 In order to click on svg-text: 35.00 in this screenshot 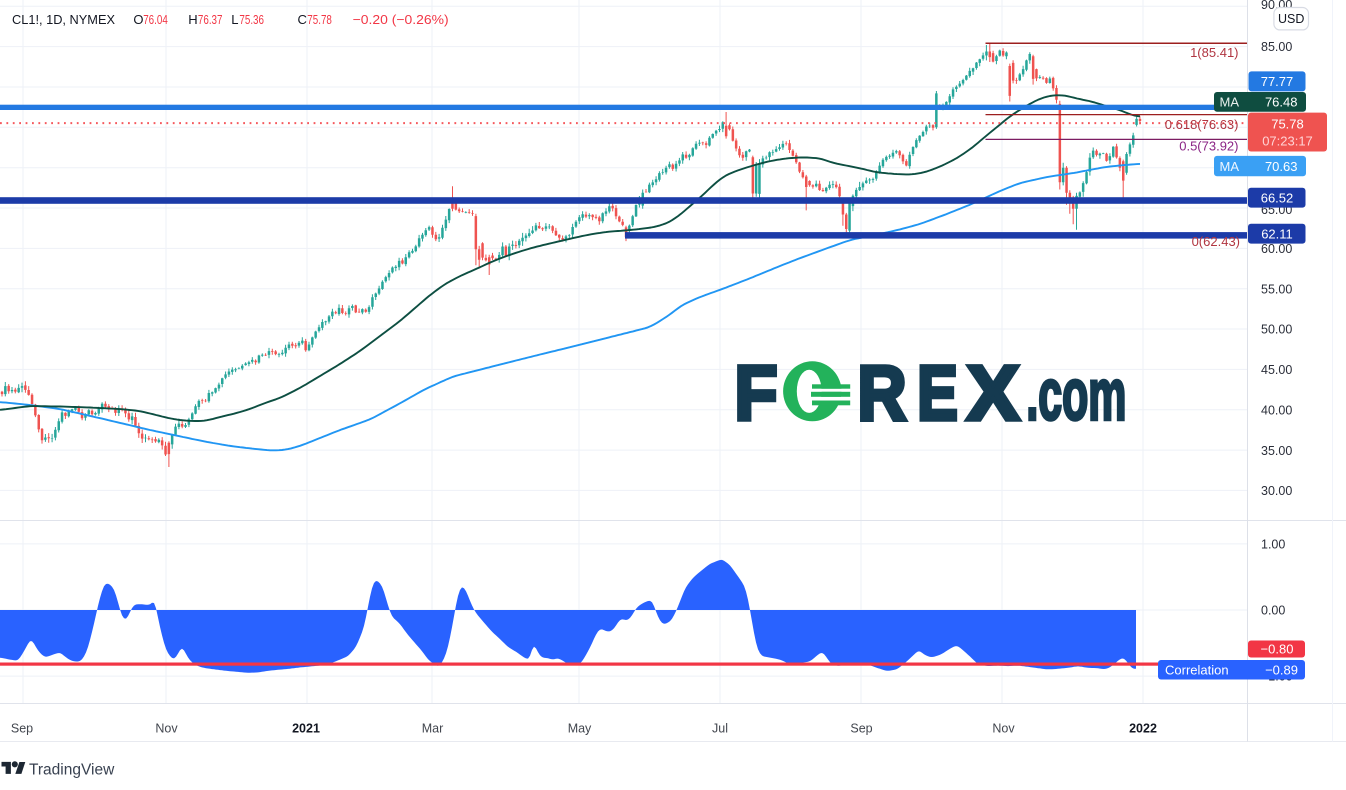, I will do `click(1276, 451)`.